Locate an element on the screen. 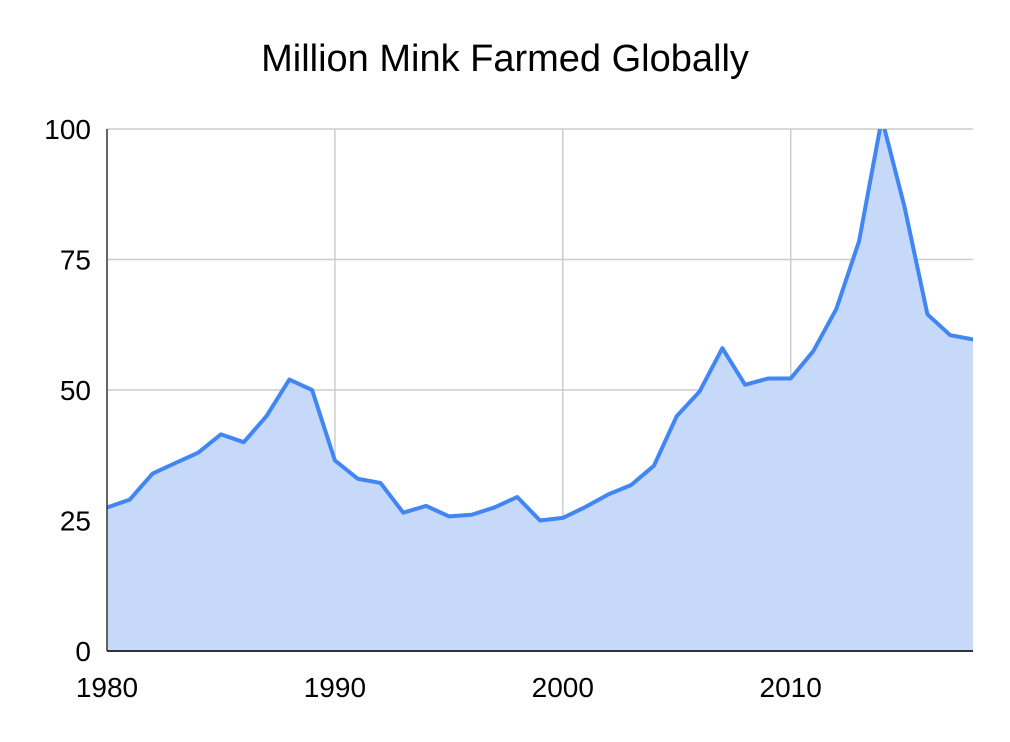 The width and height of the screenshot is (1010, 742). y-tick-label: 0 is located at coordinates (83, 651).